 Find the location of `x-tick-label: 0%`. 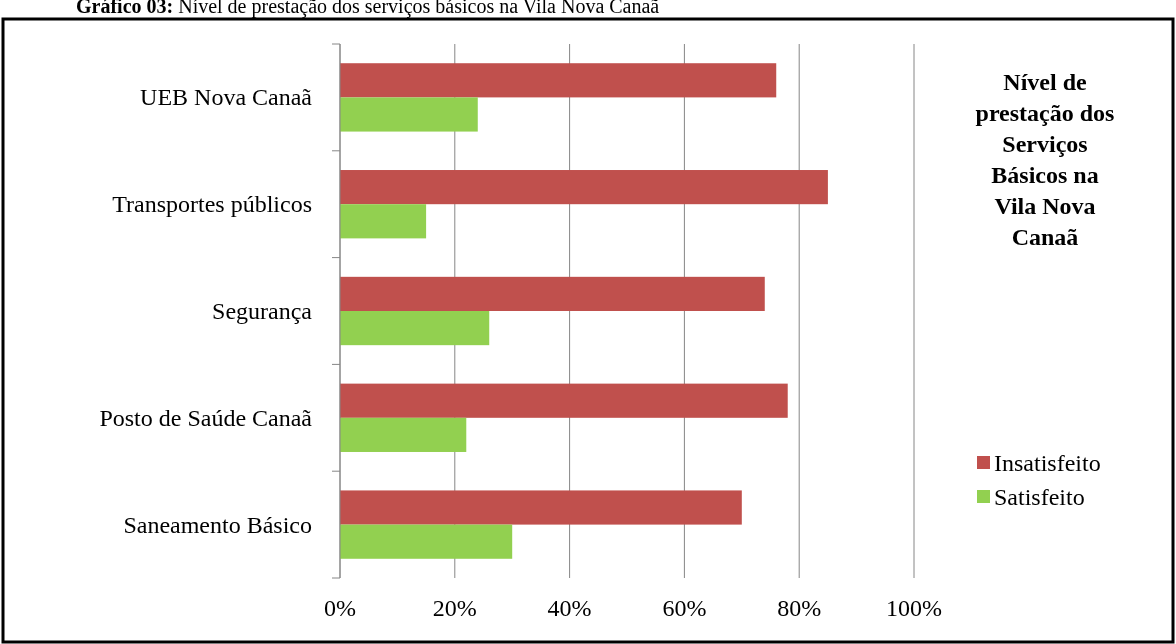

x-tick-label: 0% is located at coordinates (340, 608).